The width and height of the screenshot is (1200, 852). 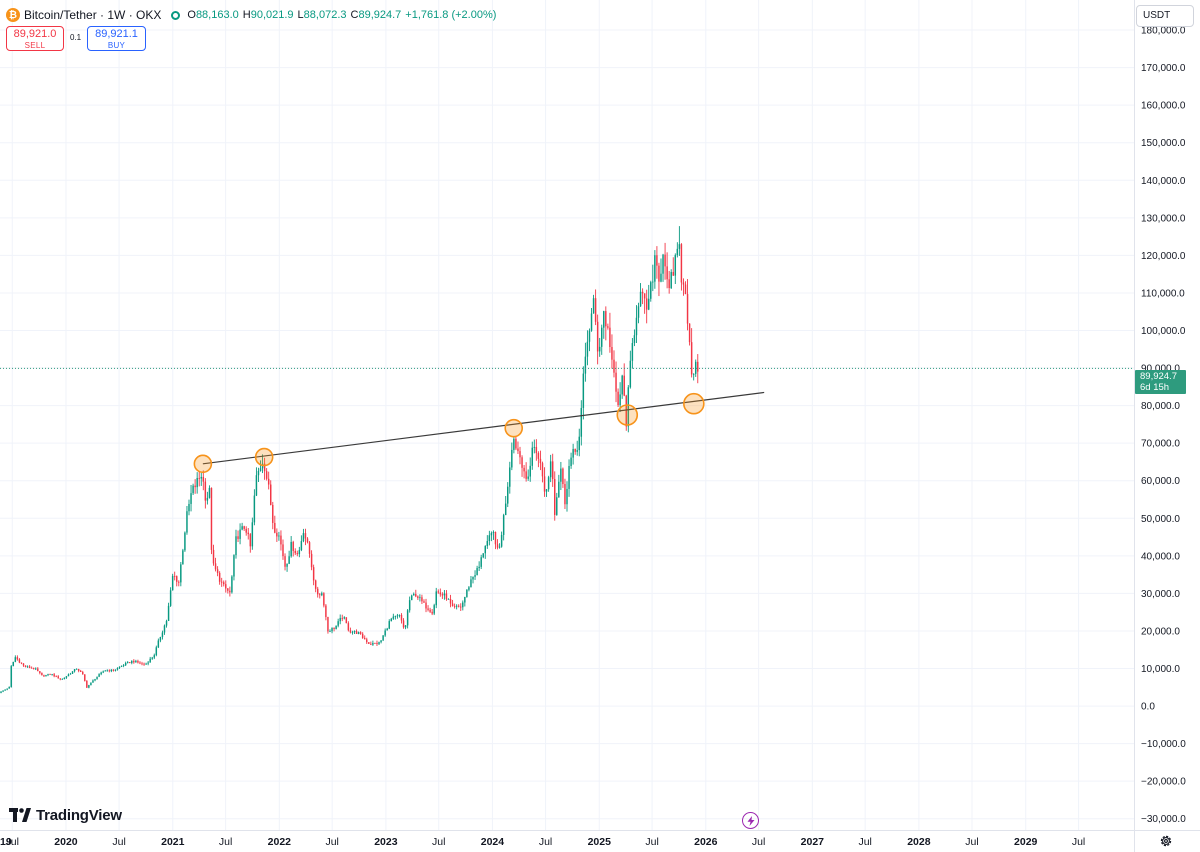 I want to click on high-value: 90,021.9, so click(x=272, y=15).